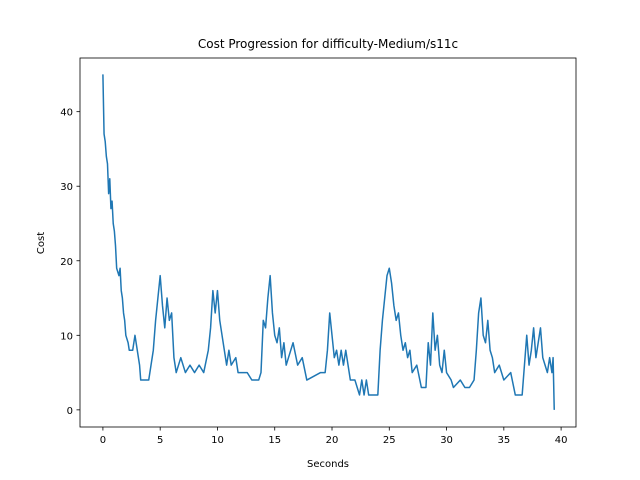 The image size is (640, 480). What do you see at coordinates (332, 440) in the screenshot?
I see `x-tick-label: 20` at bounding box center [332, 440].